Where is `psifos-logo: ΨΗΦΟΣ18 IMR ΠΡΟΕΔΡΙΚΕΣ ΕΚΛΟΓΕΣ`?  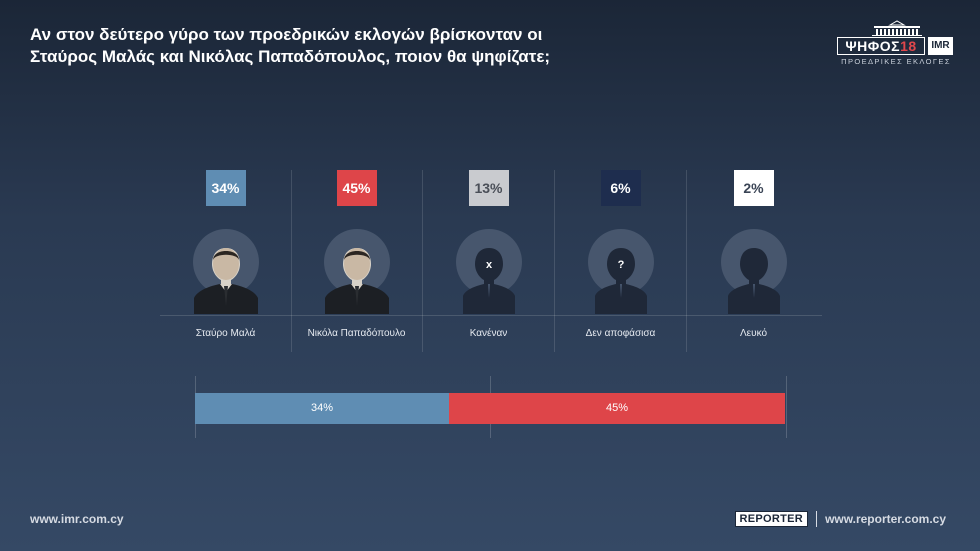
psifos-logo: ΨΗΦΟΣ18 IMR ΠΡΟΕΔΡΙΚΕΣ ΕΚΛΟΓΕΣ is located at coordinates (897, 44).